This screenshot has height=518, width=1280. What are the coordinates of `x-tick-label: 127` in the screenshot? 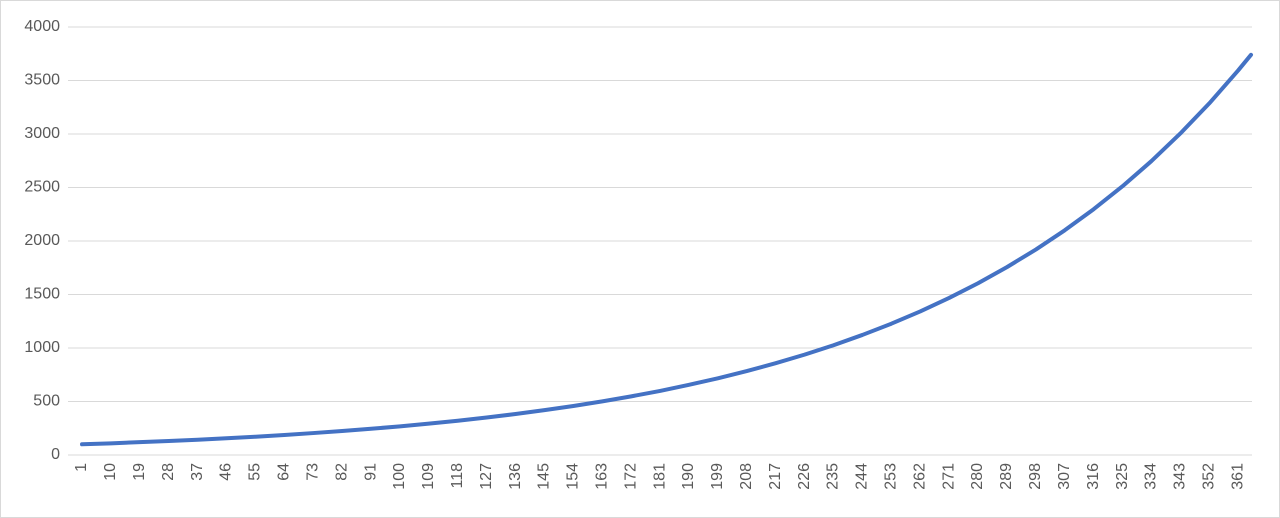 It's located at (486, 476).